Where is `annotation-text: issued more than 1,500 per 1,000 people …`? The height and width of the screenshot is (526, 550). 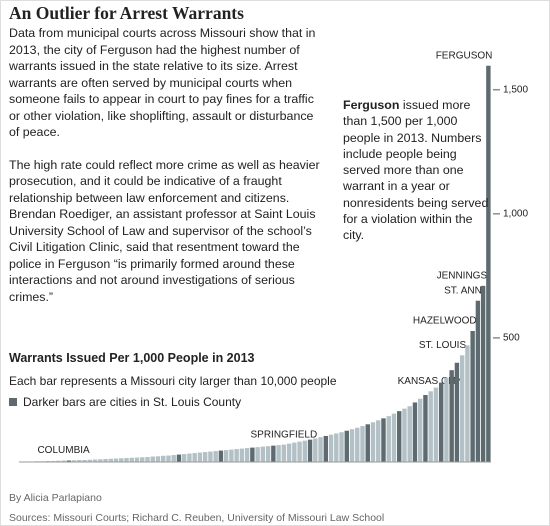 annotation-text: issued more than 1,500 per 1,000 people … is located at coordinates (416, 170).